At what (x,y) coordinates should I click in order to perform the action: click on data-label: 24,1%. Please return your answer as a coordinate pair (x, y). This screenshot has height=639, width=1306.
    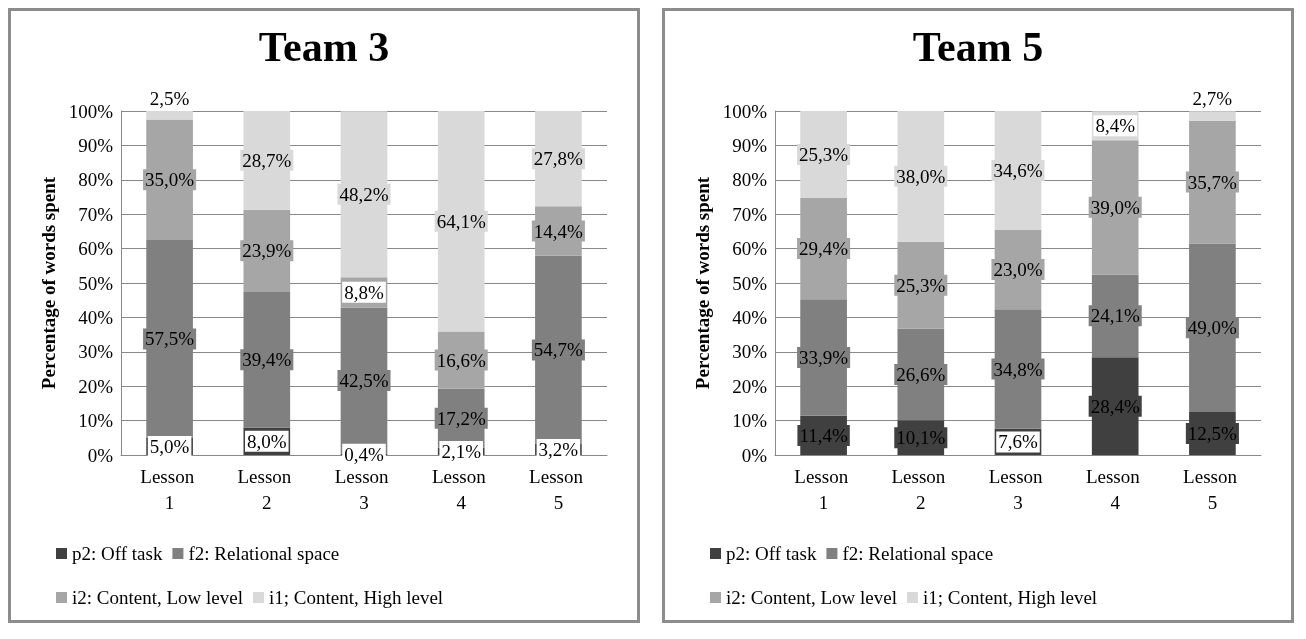
    Looking at the image, I should click on (1115, 316).